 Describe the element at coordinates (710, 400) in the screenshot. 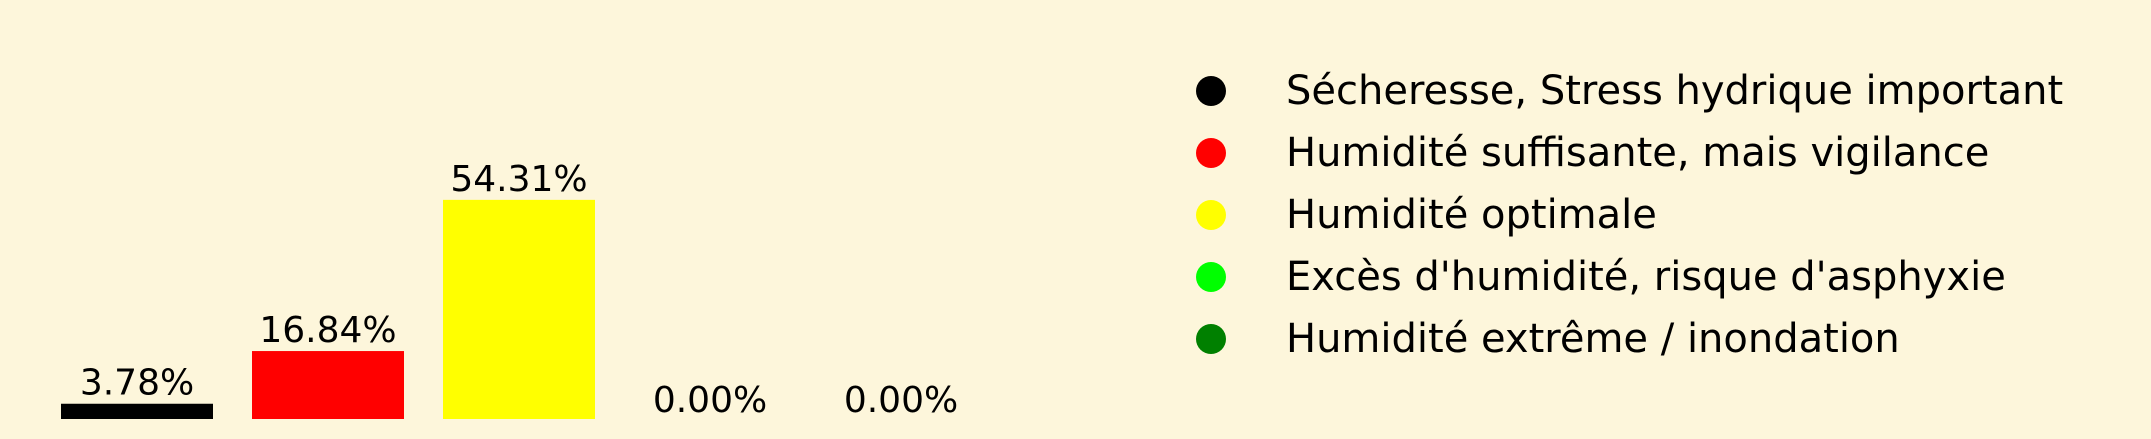

I see `bar-value-label-4: 0.00%` at that location.